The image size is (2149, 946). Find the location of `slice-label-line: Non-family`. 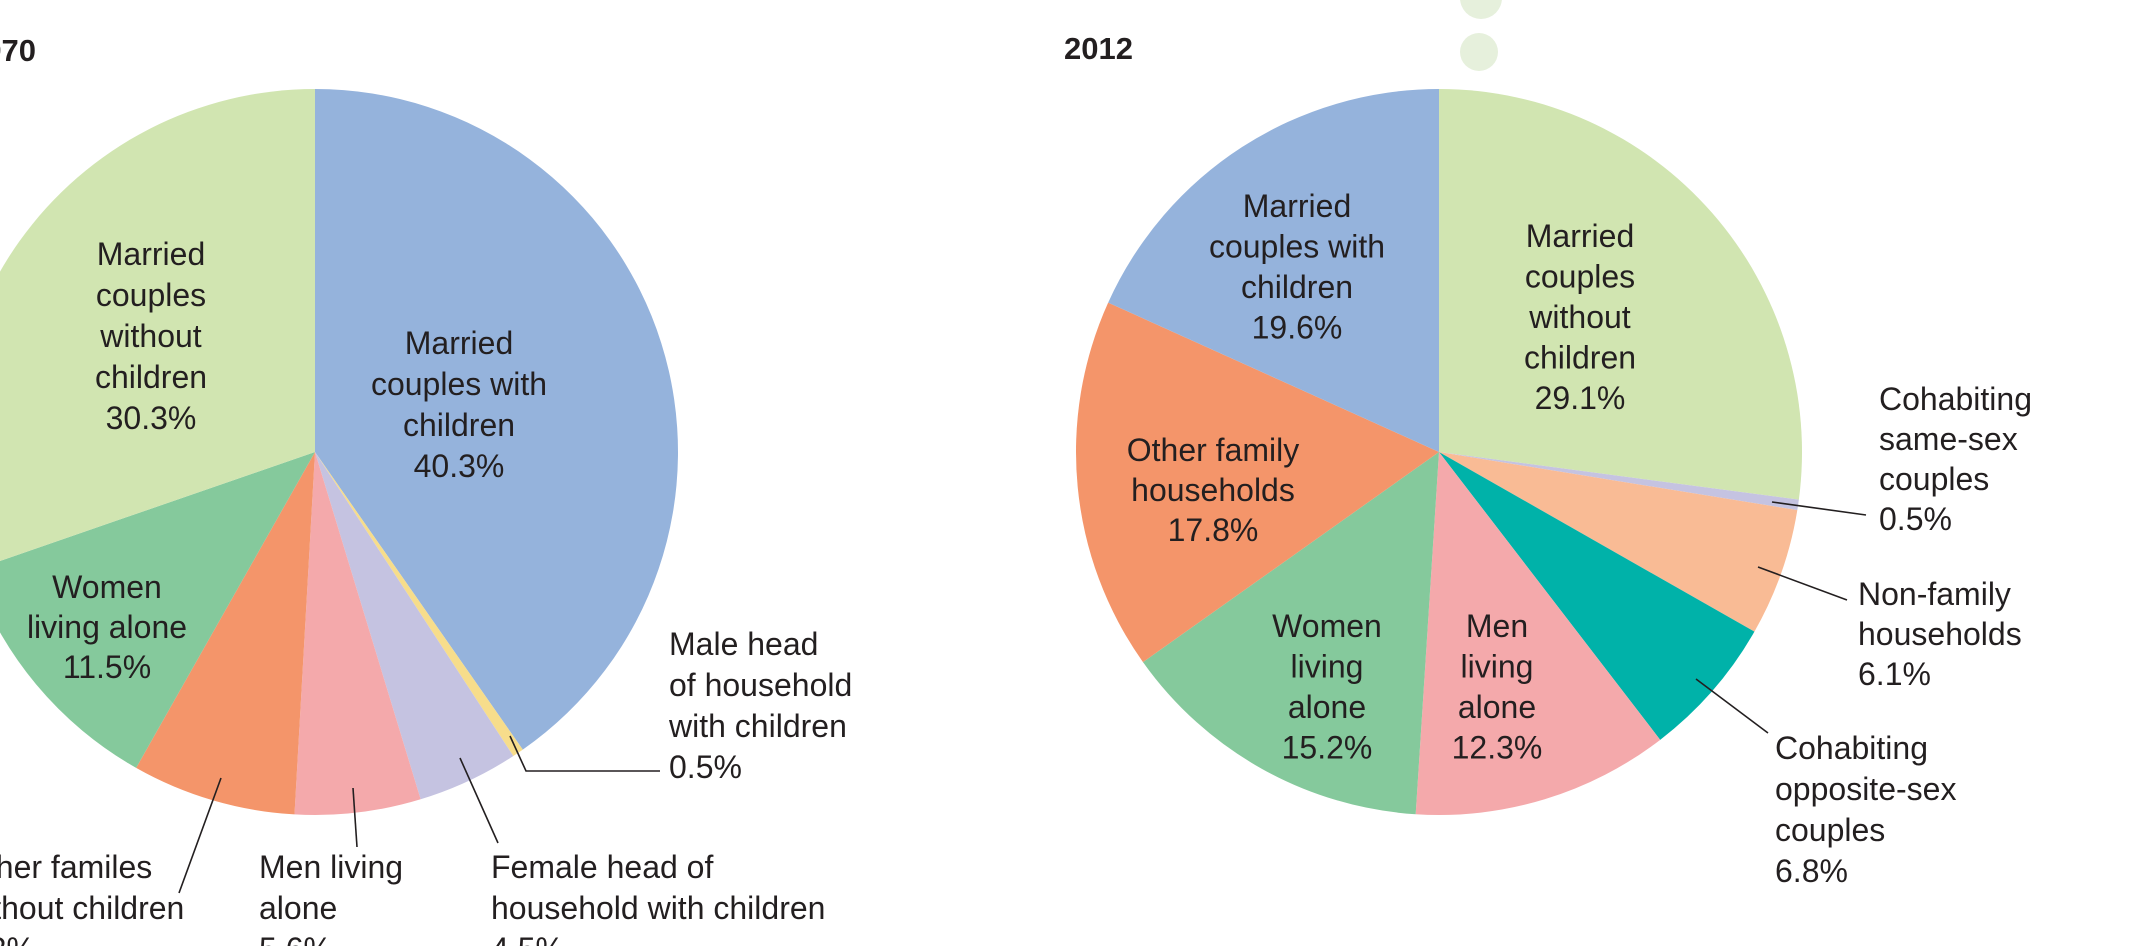

slice-label-line: Non-family is located at coordinates (1934, 594).